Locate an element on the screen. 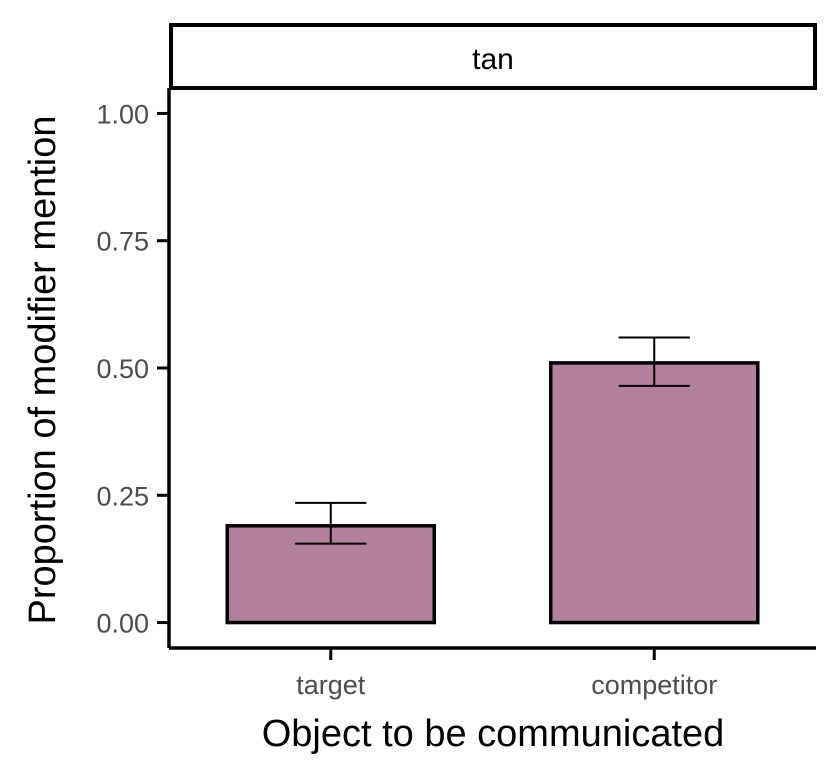 This screenshot has width=840, height=780. facet-strip is located at coordinates (493, 56).